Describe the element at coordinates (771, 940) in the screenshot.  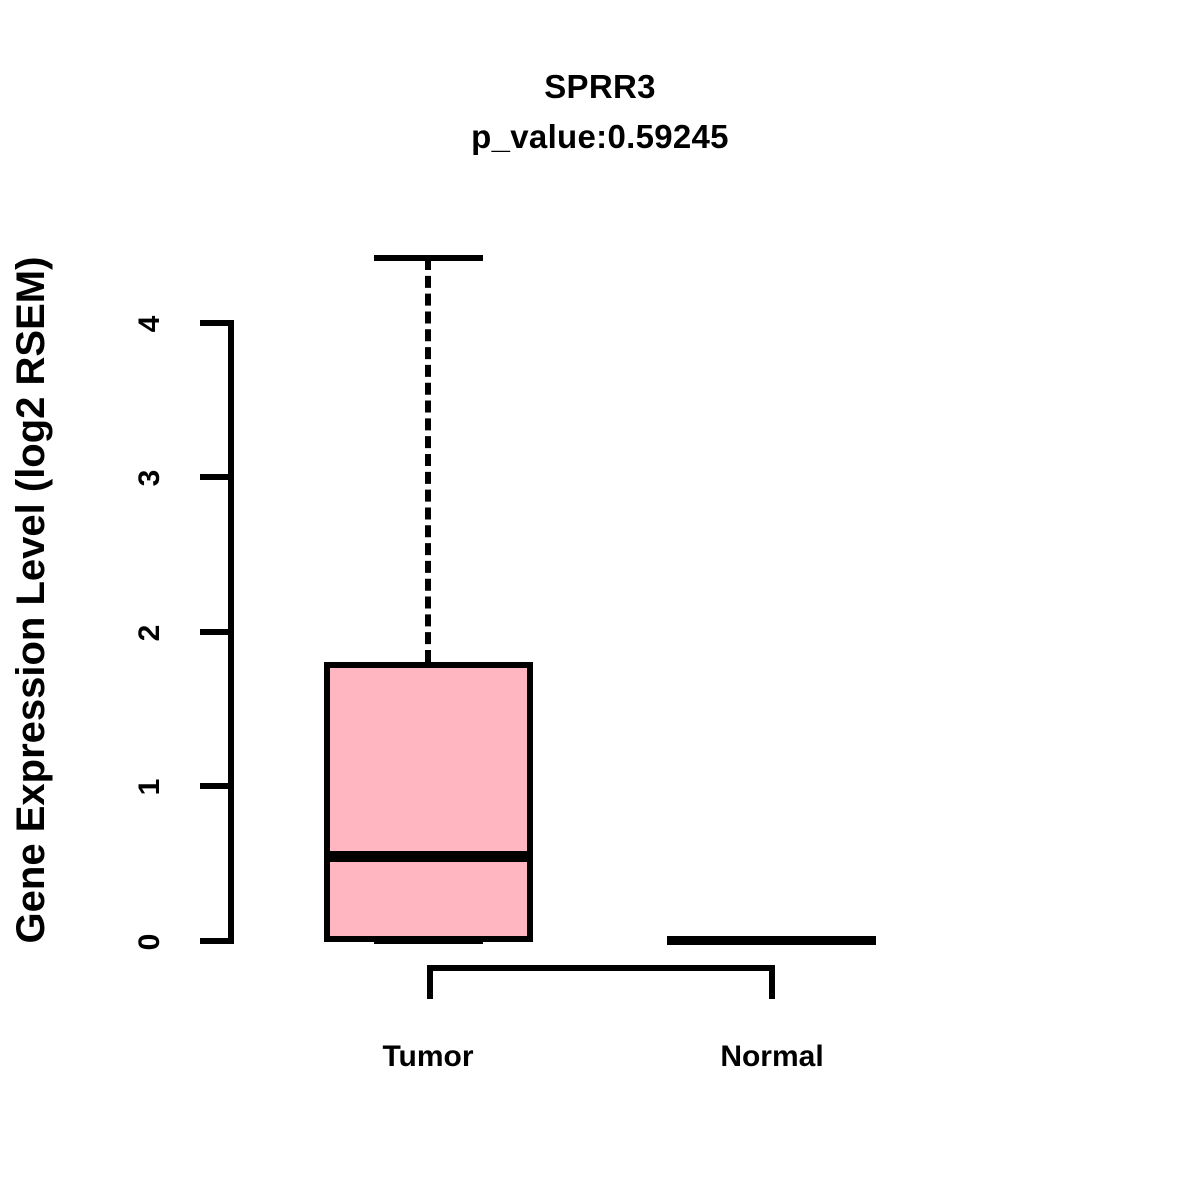
I see `normal-box` at that location.